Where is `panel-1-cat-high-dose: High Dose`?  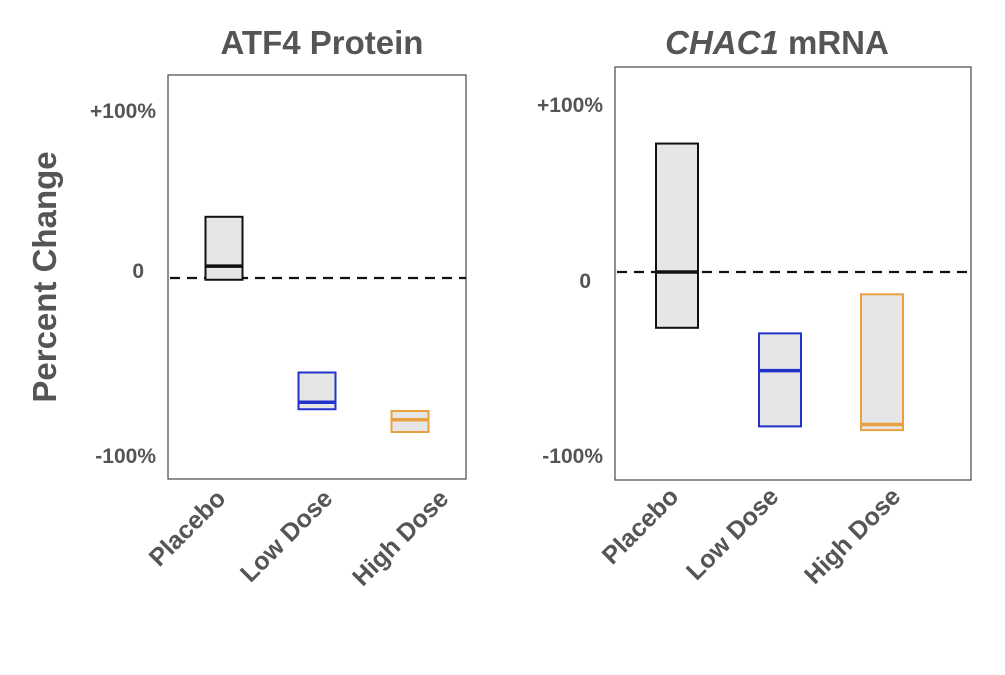
panel-1-cat-high-dose: High Dose is located at coordinates (400, 537).